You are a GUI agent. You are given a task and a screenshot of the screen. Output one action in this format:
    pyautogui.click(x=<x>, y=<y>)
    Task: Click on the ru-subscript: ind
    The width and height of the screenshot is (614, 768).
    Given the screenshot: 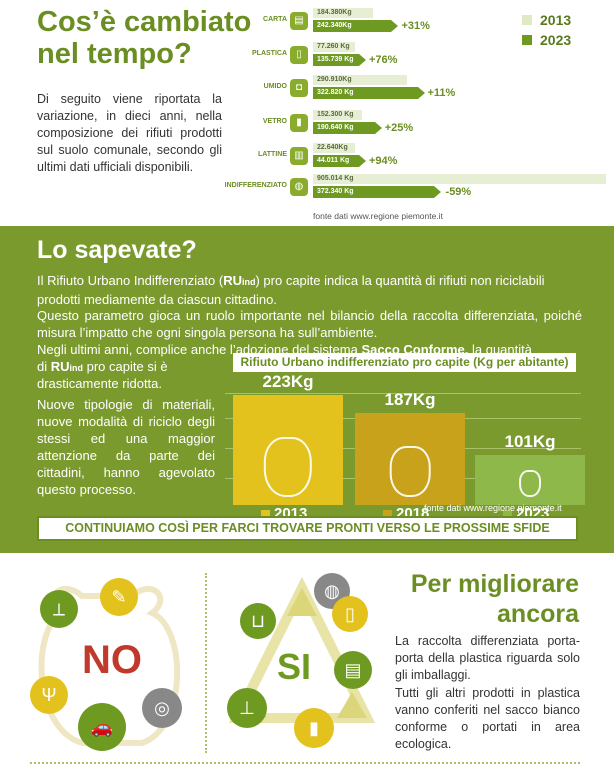 What is the action you would take?
    pyautogui.click(x=248, y=282)
    